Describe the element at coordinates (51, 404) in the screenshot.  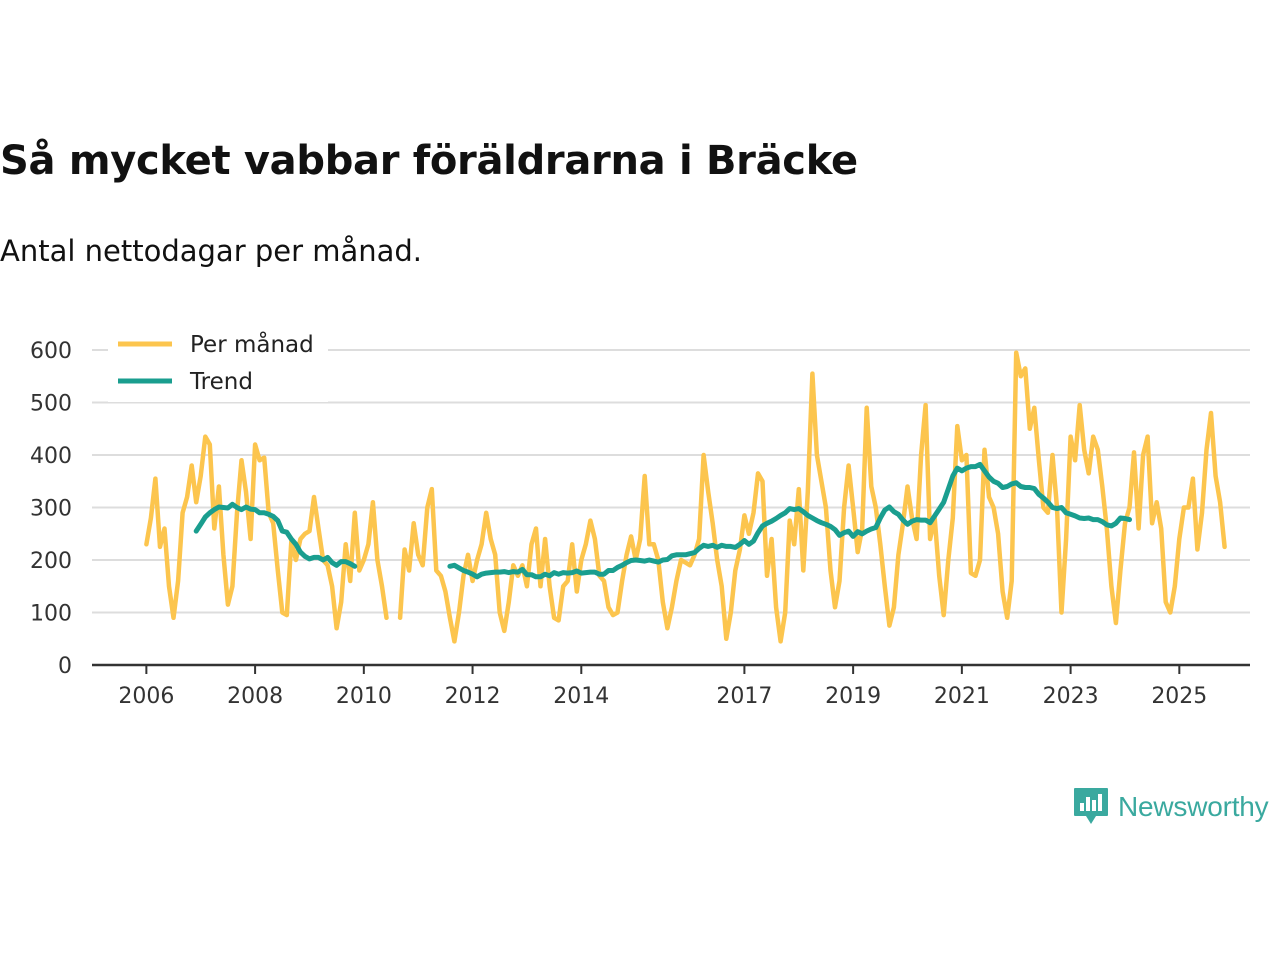
I see `y-tick-label-500: 500` at that location.